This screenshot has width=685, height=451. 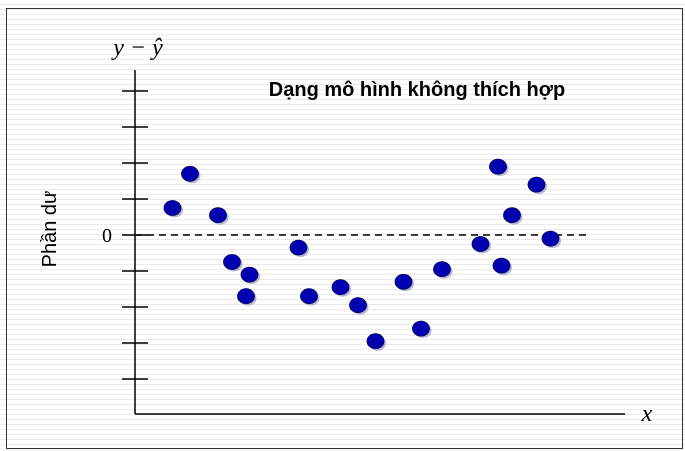 What do you see at coordinates (137, 48) in the screenshot?
I see `y-axis-math-label: y − ŷ` at bounding box center [137, 48].